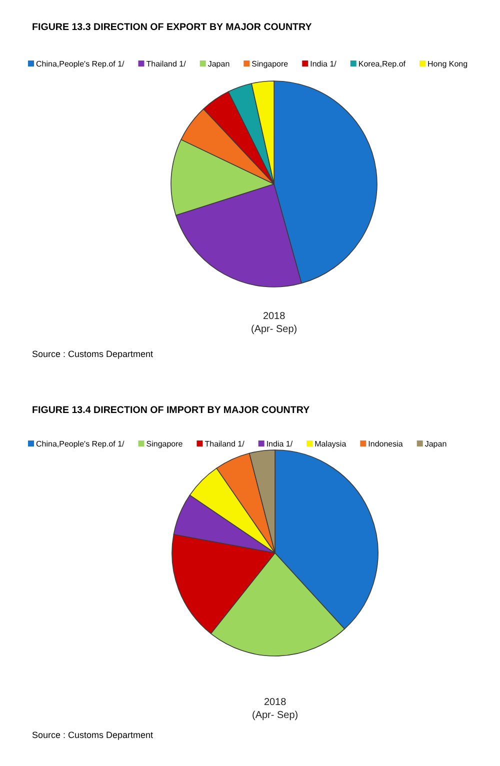  What do you see at coordinates (448, 64) in the screenshot?
I see `legend-label: Hong Kong` at bounding box center [448, 64].